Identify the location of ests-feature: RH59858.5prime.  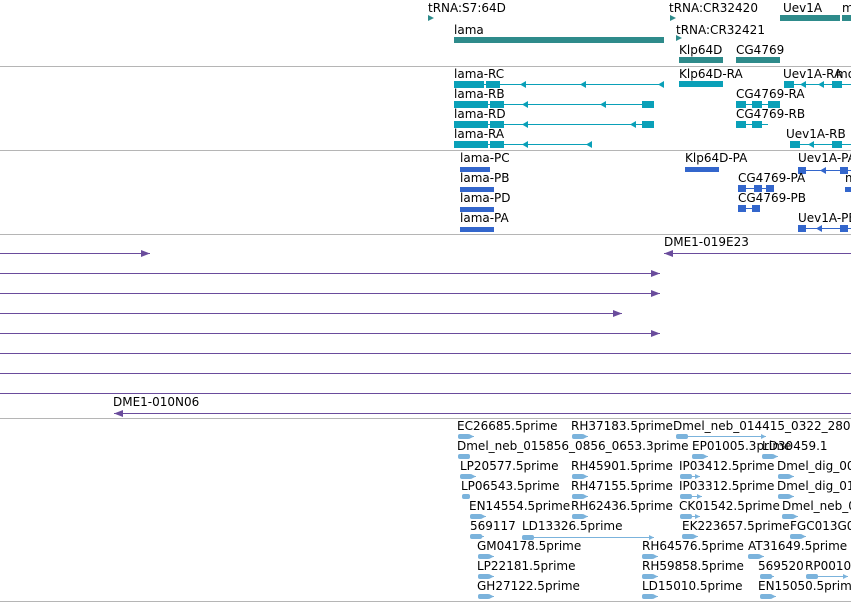
(693, 569).